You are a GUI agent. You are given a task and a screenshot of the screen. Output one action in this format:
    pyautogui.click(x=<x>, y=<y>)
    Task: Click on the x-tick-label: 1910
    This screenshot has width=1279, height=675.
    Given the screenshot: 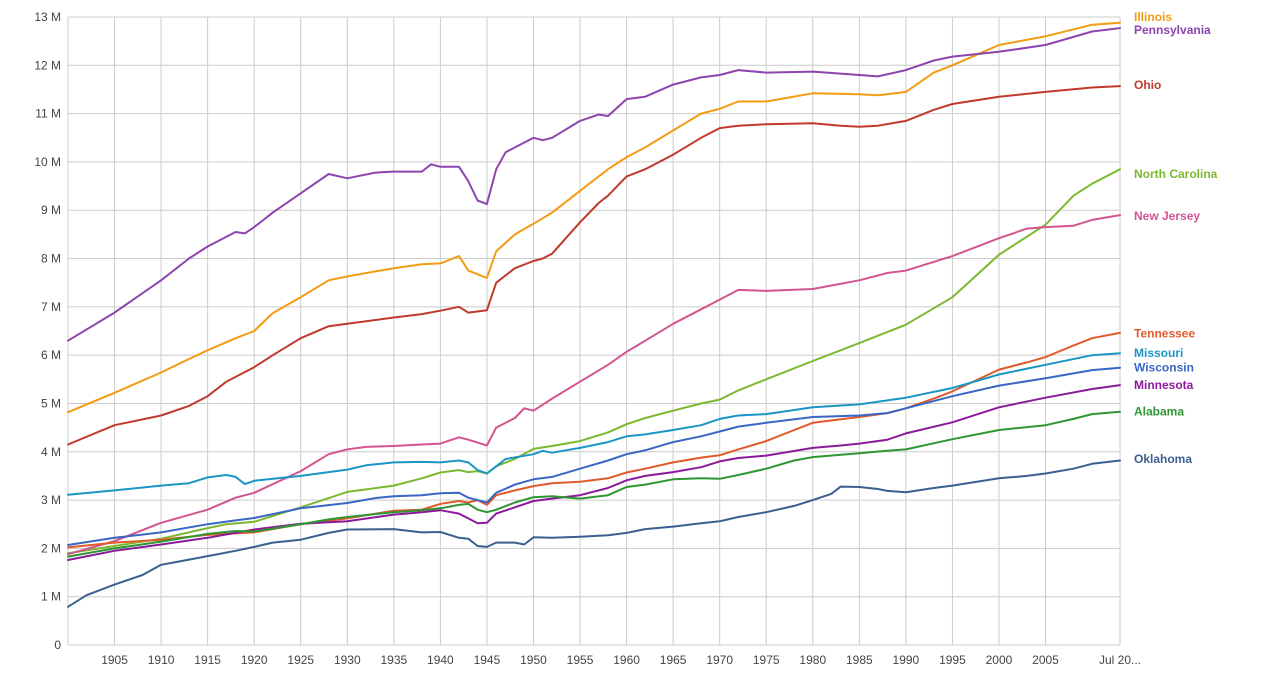 What is the action you would take?
    pyautogui.click(x=161, y=660)
    